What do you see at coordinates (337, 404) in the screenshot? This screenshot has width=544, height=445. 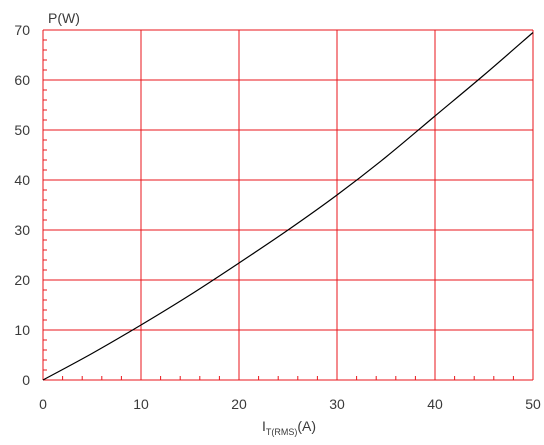 I see `x-tick-label: 30` at bounding box center [337, 404].